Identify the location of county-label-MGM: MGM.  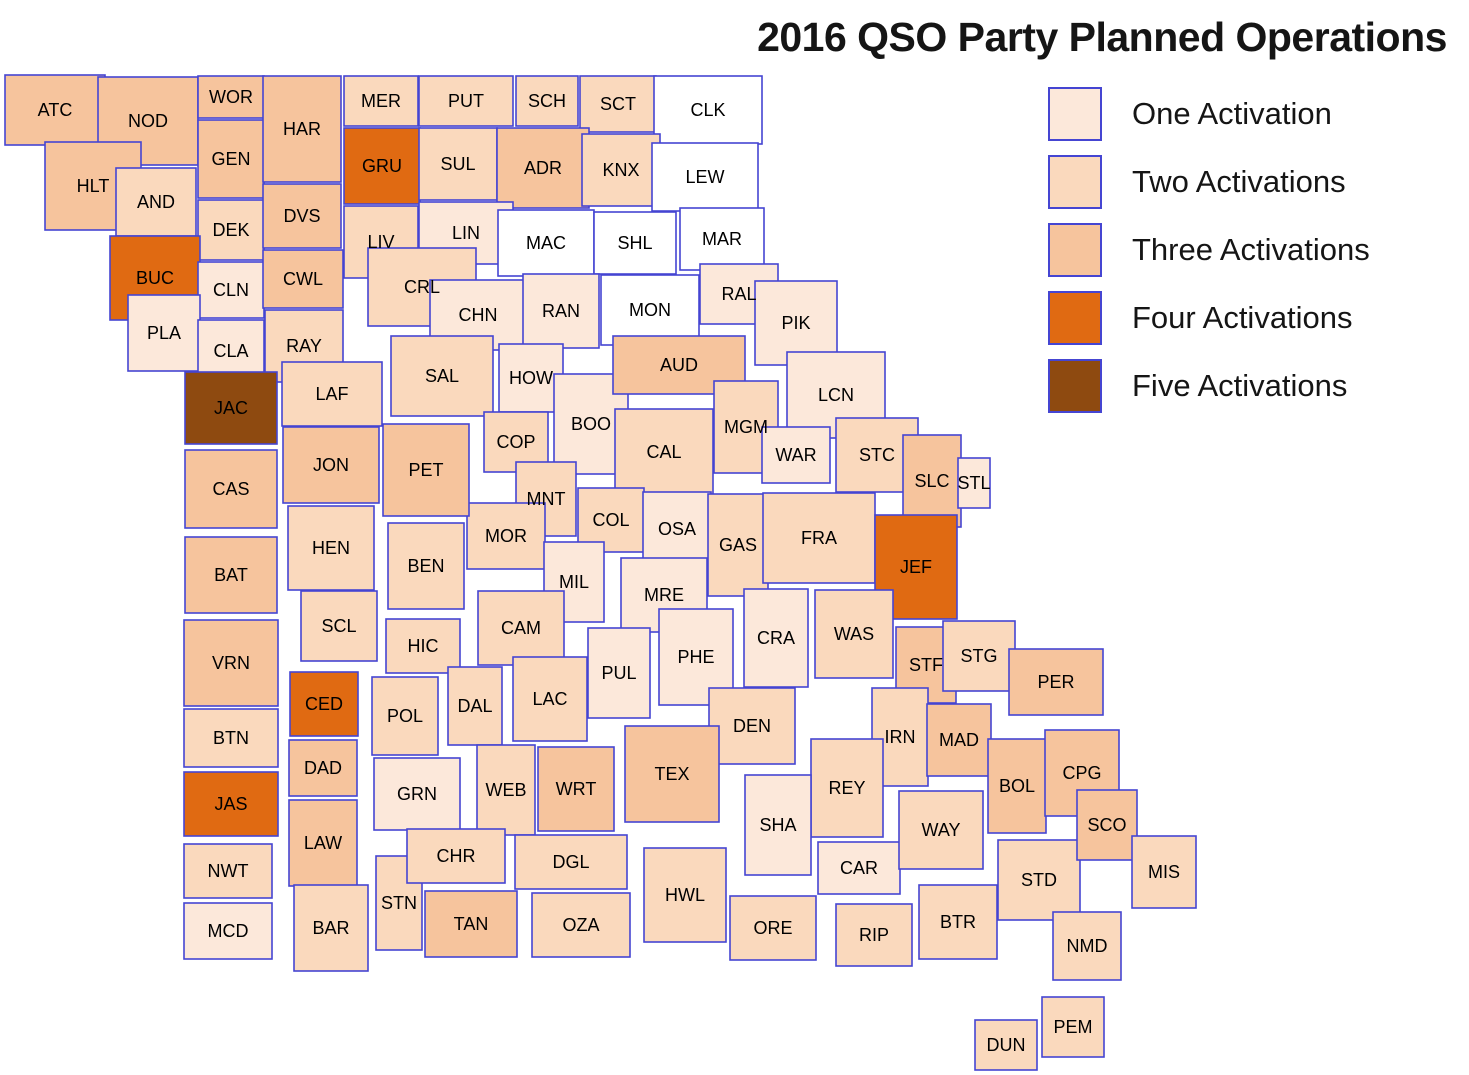
(746, 427).